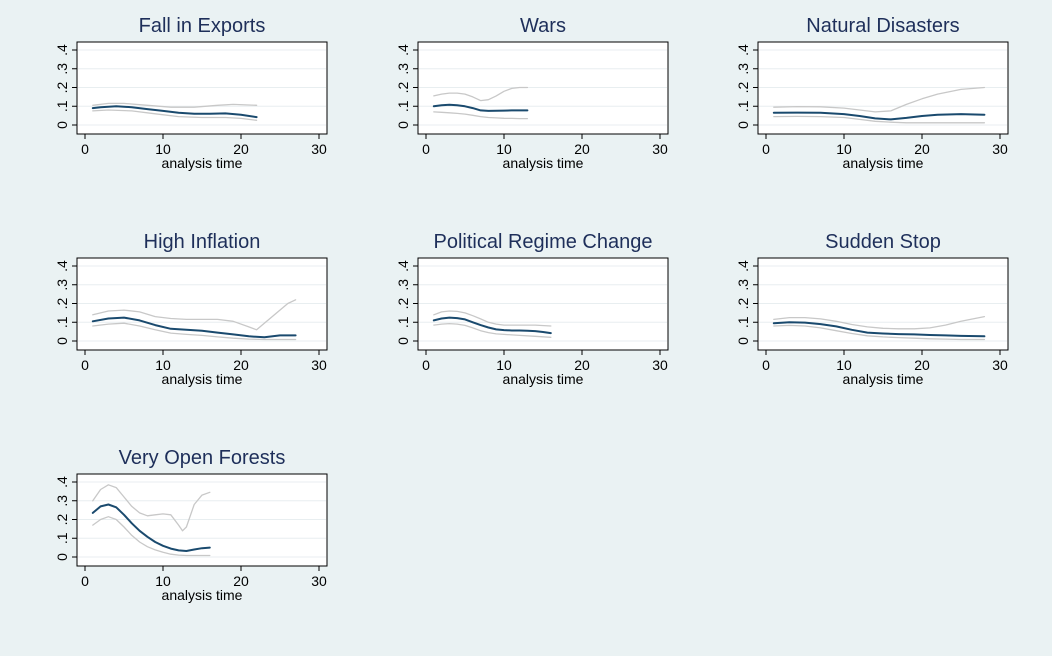  What do you see at coordinates (543, 26) in the screenshot?
I see `panel-title: Wars` at bounding box center [543, 26].